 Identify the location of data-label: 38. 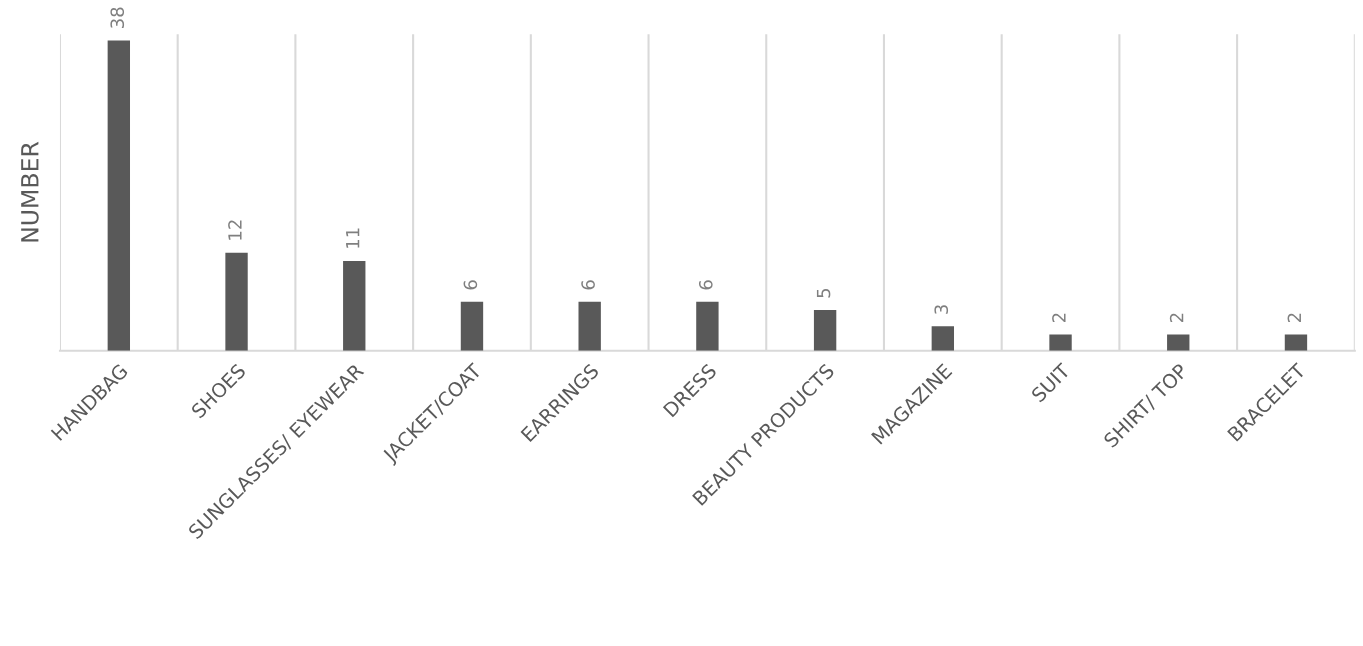
(117, 17).